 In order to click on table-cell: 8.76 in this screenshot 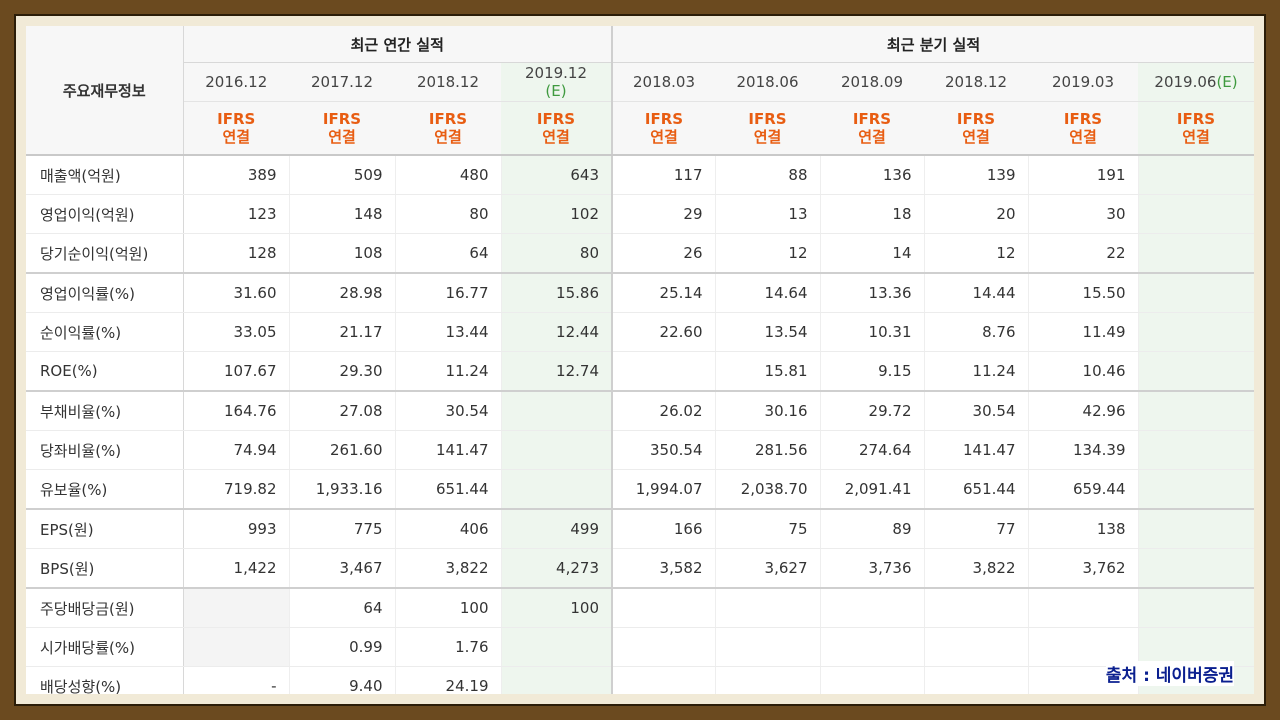, I will do `click(976, 332)`.